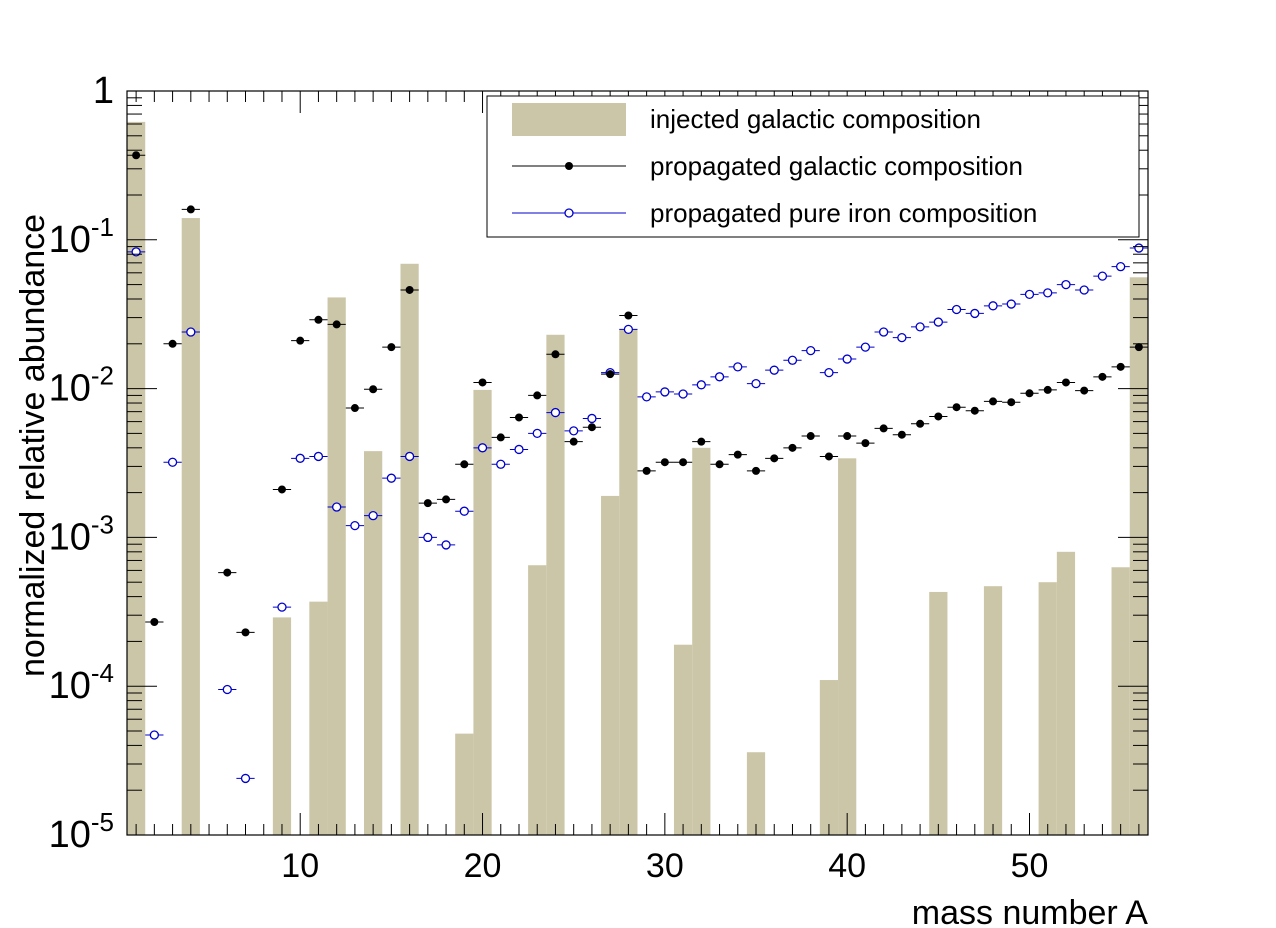 The image size is (1276, 928). I want to click on galactic-point-A4, so click(190, 209).